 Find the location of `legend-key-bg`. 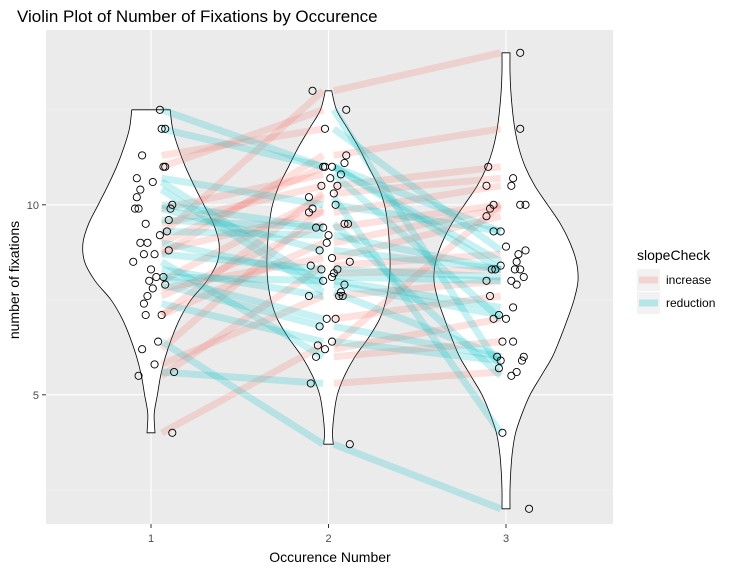

legend-key-bg is located at coordinates (648, 303).